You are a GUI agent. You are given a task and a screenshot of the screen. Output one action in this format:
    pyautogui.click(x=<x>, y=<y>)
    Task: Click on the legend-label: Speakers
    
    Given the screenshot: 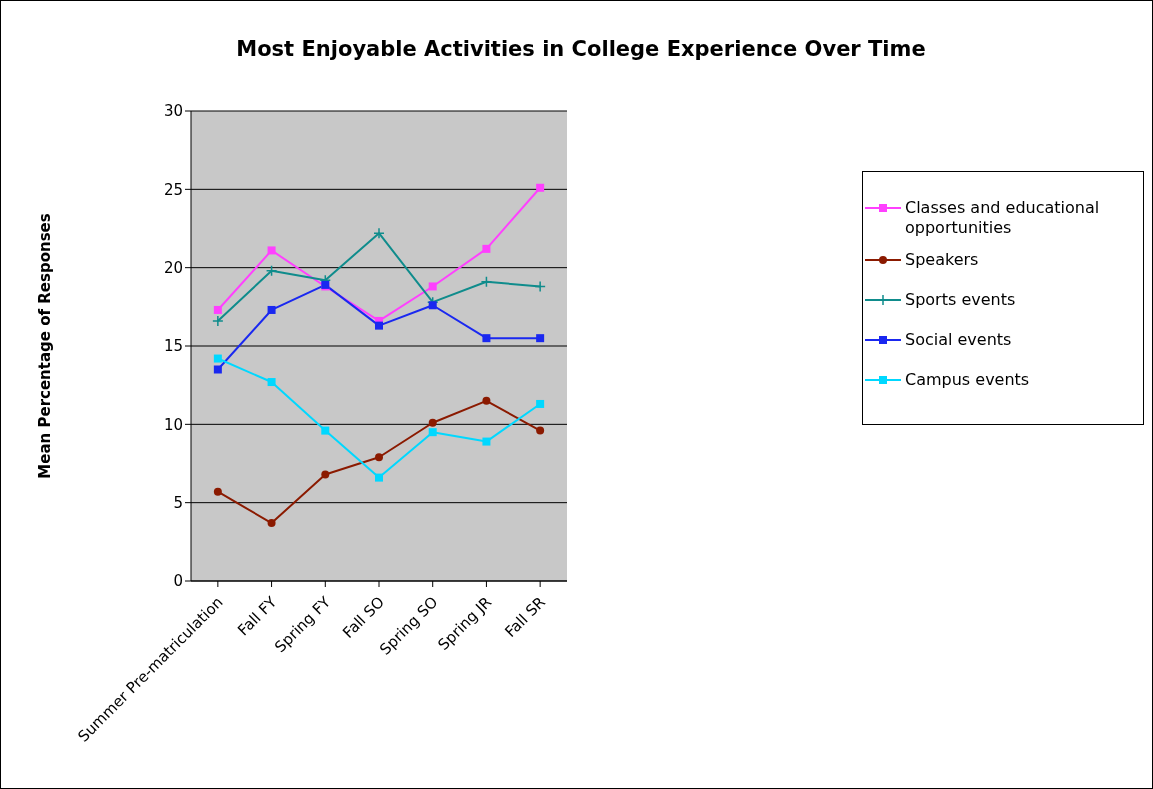 What is the action you would take?
    pyautogui.click(x=941, y=260)
    